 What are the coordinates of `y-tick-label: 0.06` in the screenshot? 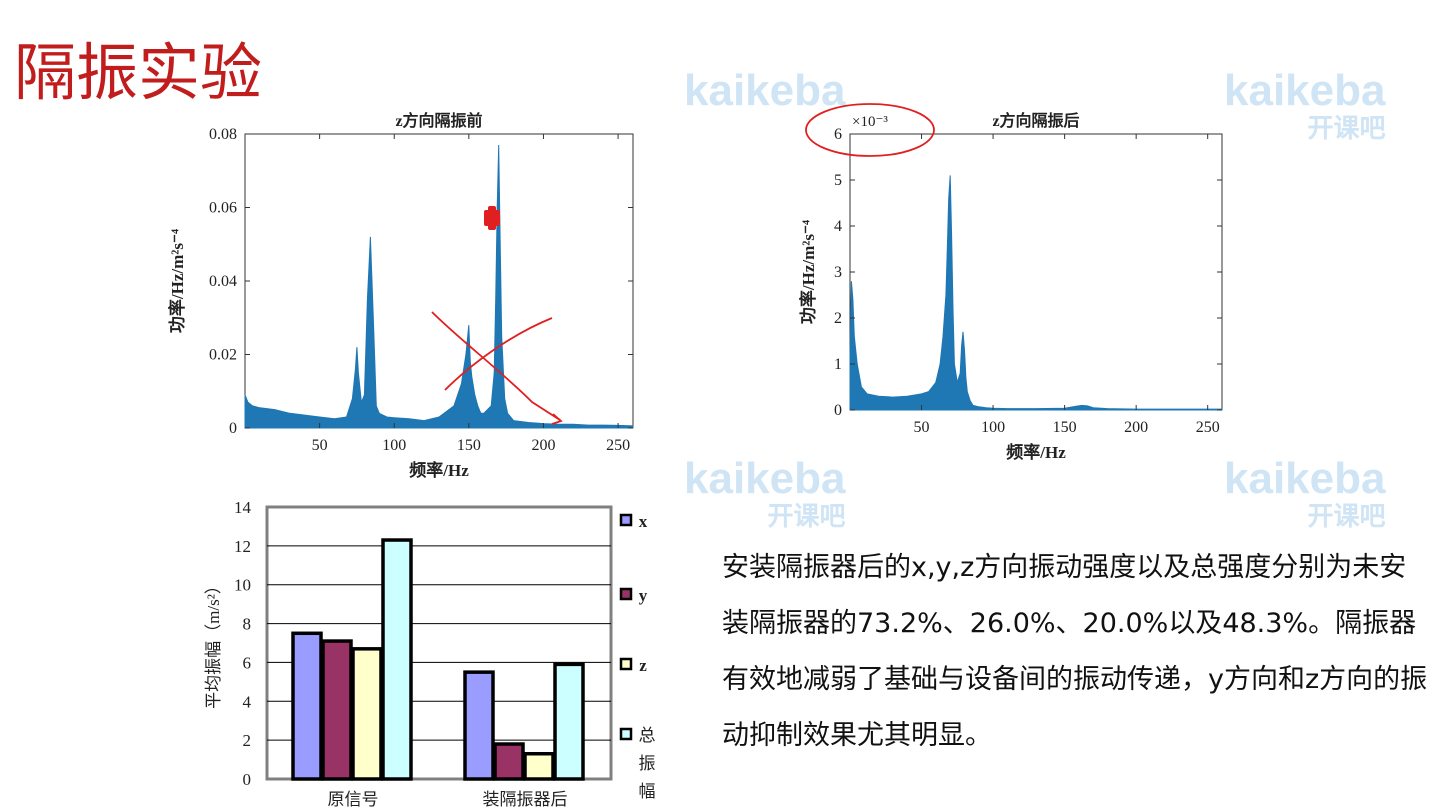 It's located at (223, 208).